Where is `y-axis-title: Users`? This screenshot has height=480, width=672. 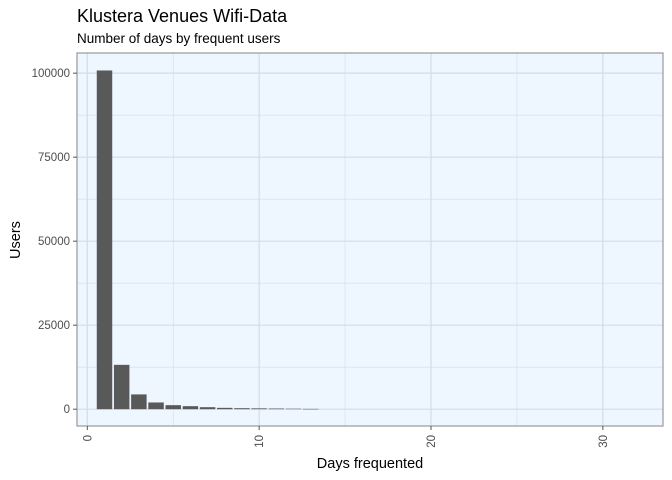
y-axis-title: Users is located at coordinates (16, 240).